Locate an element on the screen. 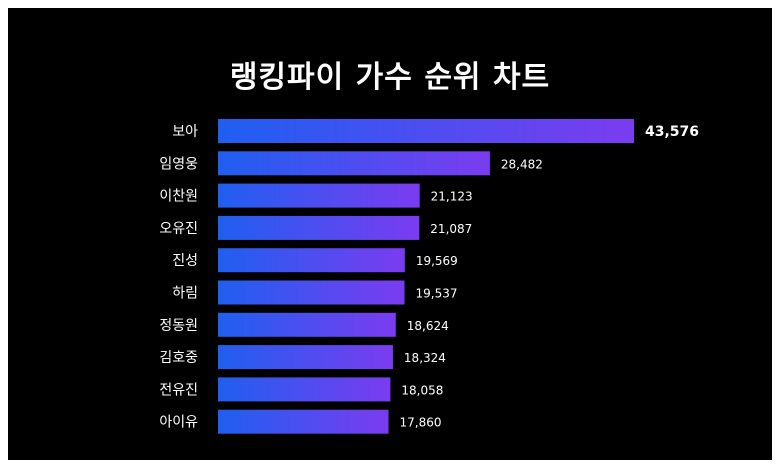 Image resolution: width=780 pixels, height=468 pixels. value-label: 28,482 is located at coordinates (522, 164).